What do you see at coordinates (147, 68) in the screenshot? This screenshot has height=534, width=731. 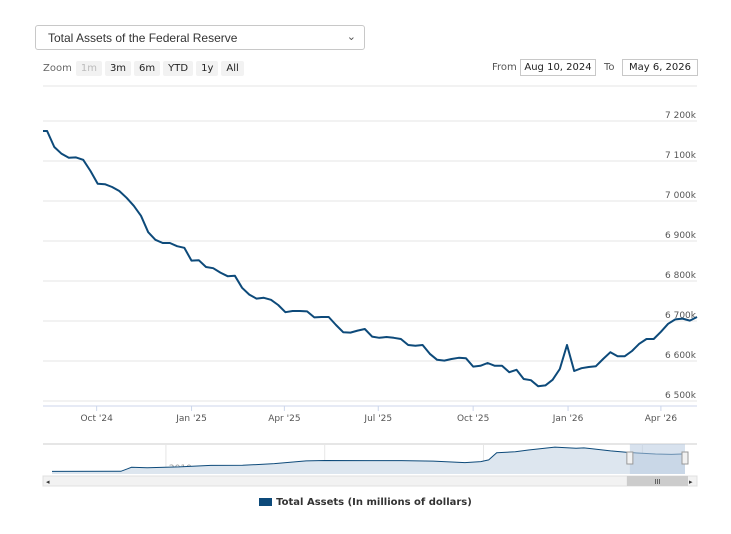 I see `zoom-6m-button: 6m` at bounding box center [147, 68].